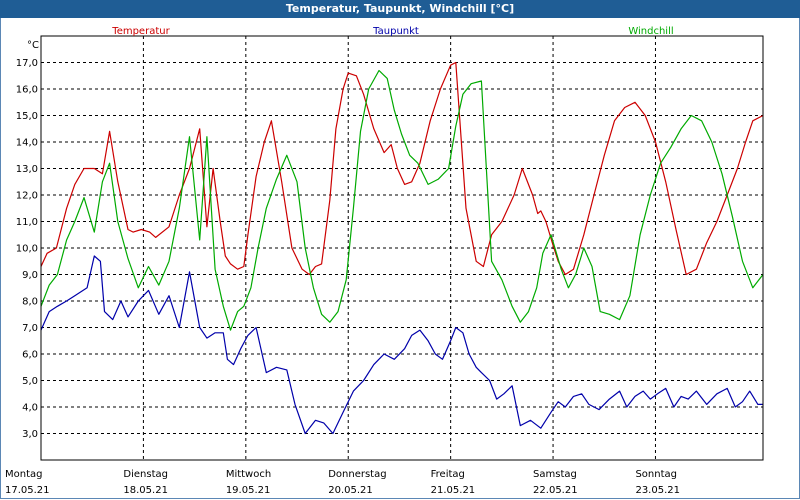 The width and height of the screenshot is (800, 500). Describe the element at coordinates (248, 474) in the screenshot. I see `x-tick-day: Mittwoch` at that location.